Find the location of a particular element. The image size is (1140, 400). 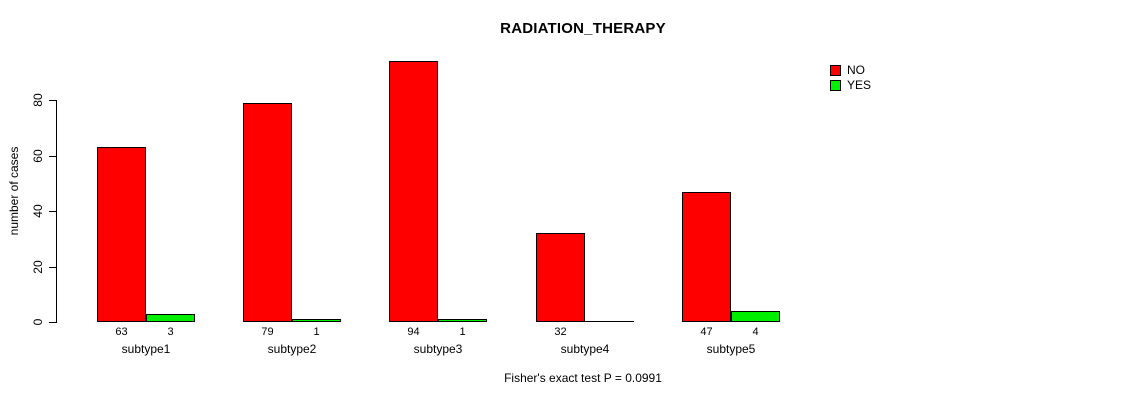

footer-annotation: Fisher's exact test P = 0.0991 is located at coordinates (583, 378).